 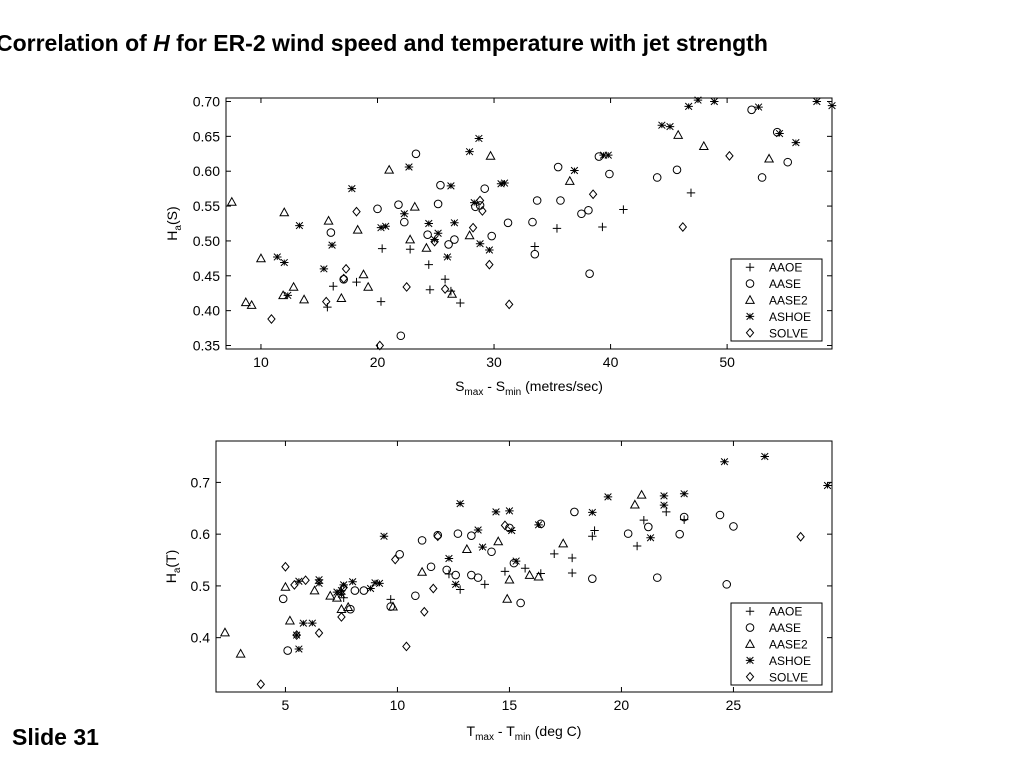 I want to click on y-tick-label: 0.60, so click(x=206, y=171).